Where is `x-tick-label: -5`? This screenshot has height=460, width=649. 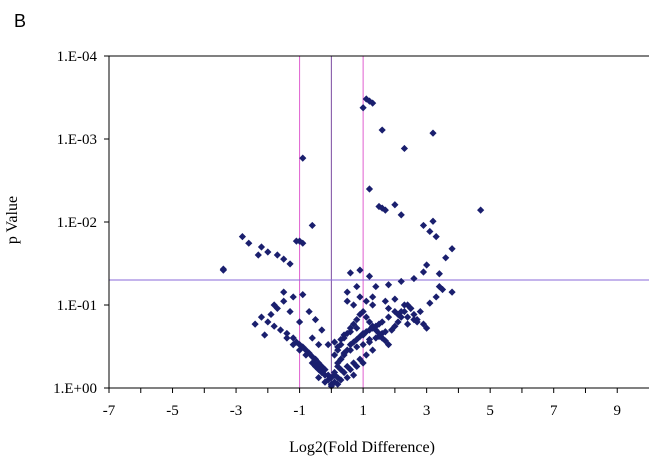
x-tick-label: -5 is located at coordinates (172, 411).